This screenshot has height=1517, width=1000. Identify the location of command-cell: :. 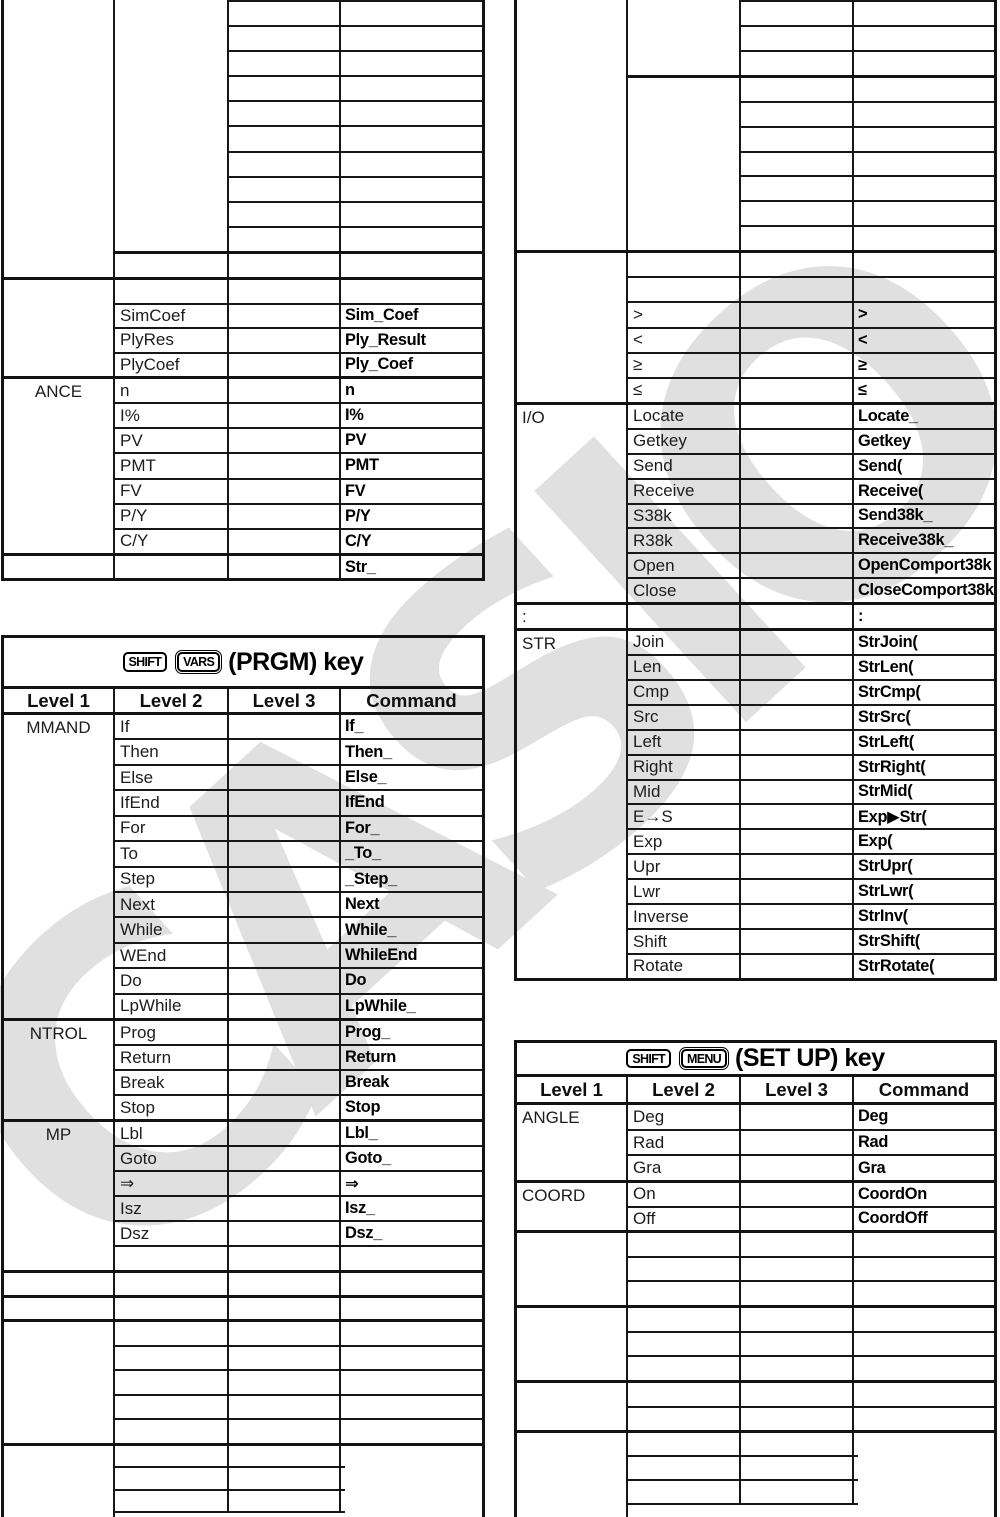
(861, 616).